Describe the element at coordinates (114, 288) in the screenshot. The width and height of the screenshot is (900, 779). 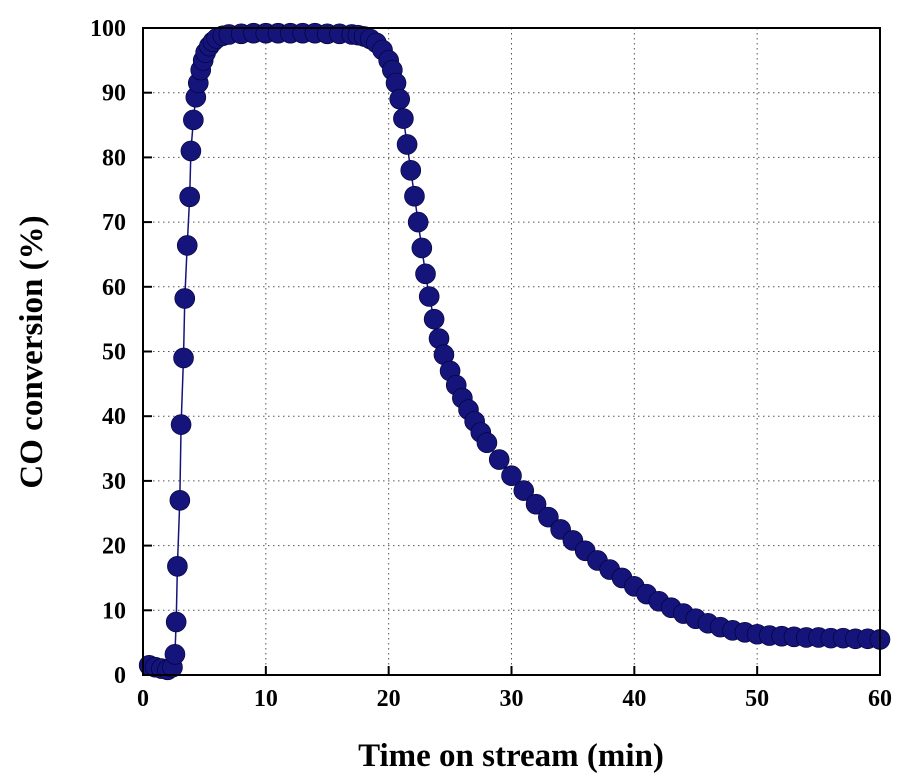
I see `y-tick-label: 60` at that location.